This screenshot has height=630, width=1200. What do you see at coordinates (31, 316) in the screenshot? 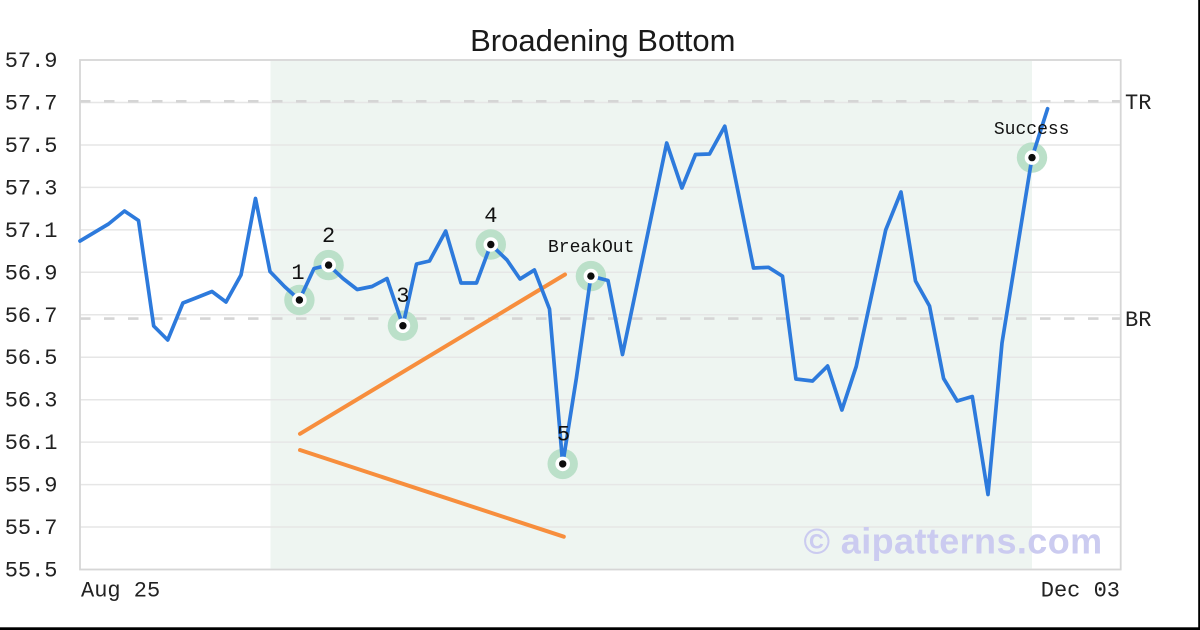
I see `svg-text: 56.7` at bounding box center [31, 316].